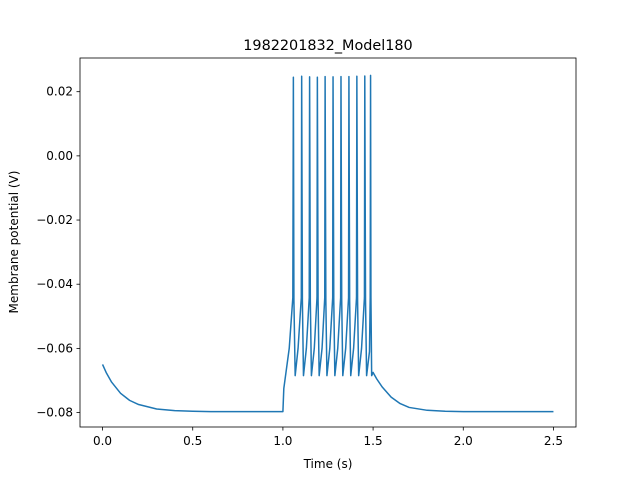 The image size is (640, 480). Describe the element at coordinates (328, 437) in the screenshot. I see `x-ticks: 0.0 0.5 1.0 1.5 2.0 2.5` at that location.